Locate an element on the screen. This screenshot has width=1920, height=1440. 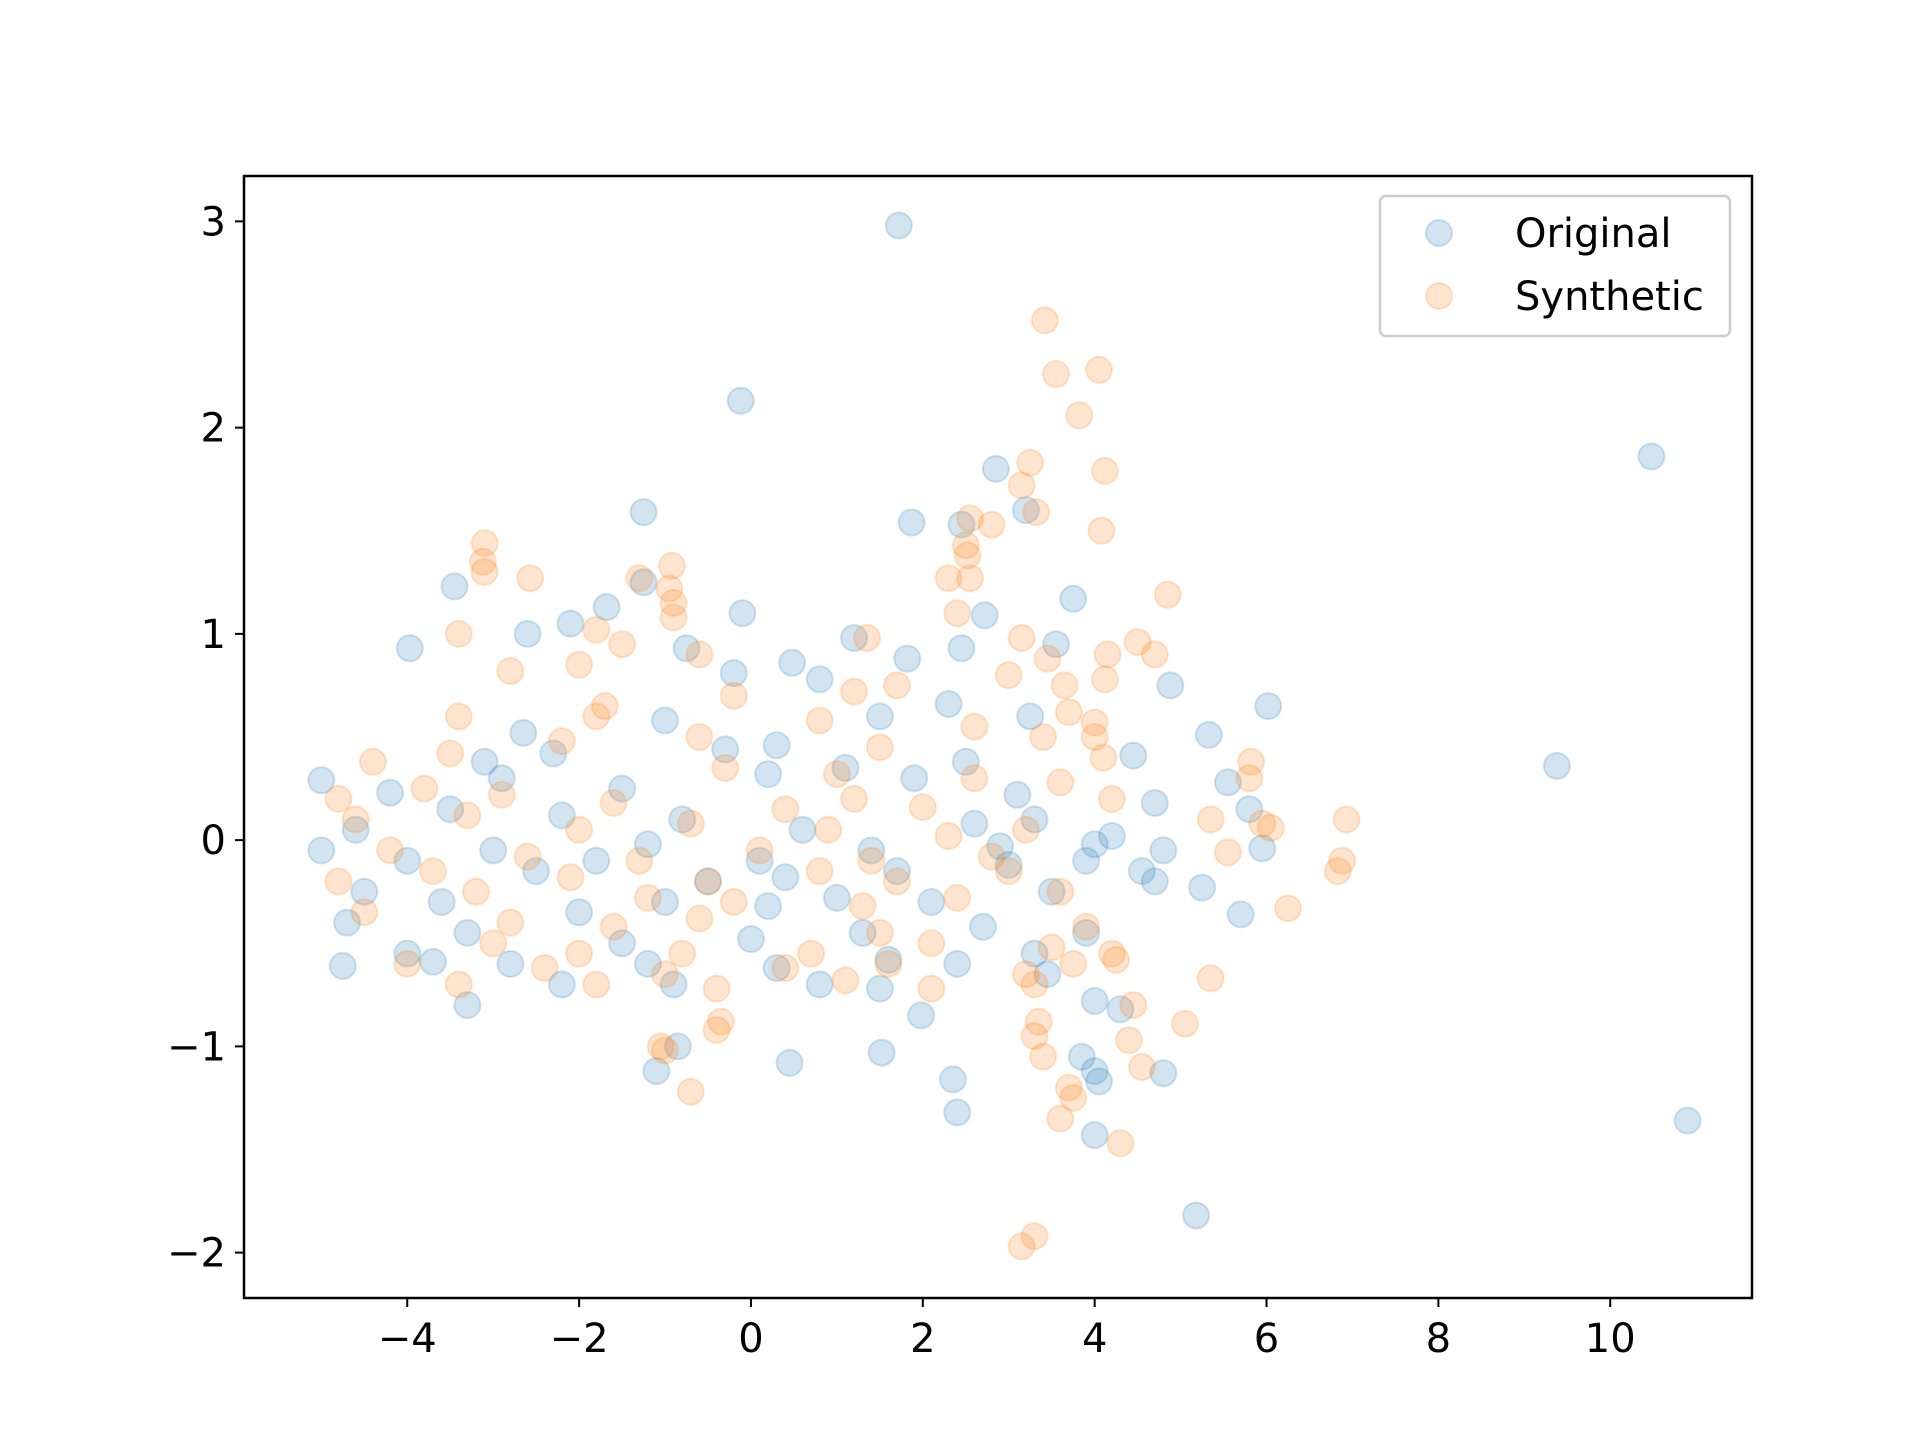
legend-marker-synthetic is located at coordinates (1439, 296).